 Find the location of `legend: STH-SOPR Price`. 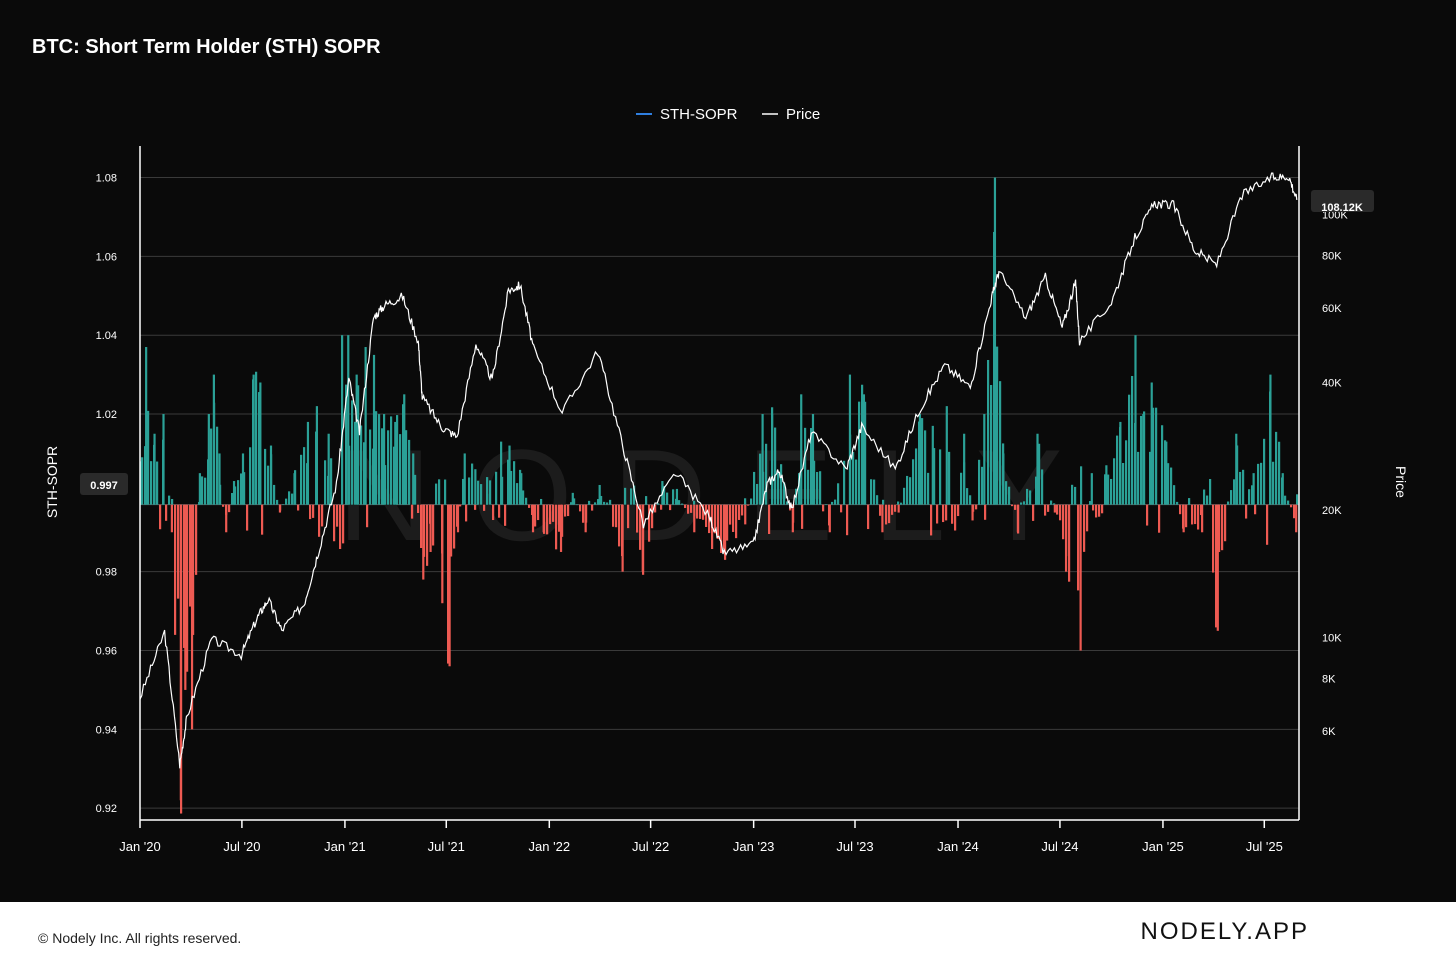

legend: STH-SOPR Price is located at coordinates (728, 114).